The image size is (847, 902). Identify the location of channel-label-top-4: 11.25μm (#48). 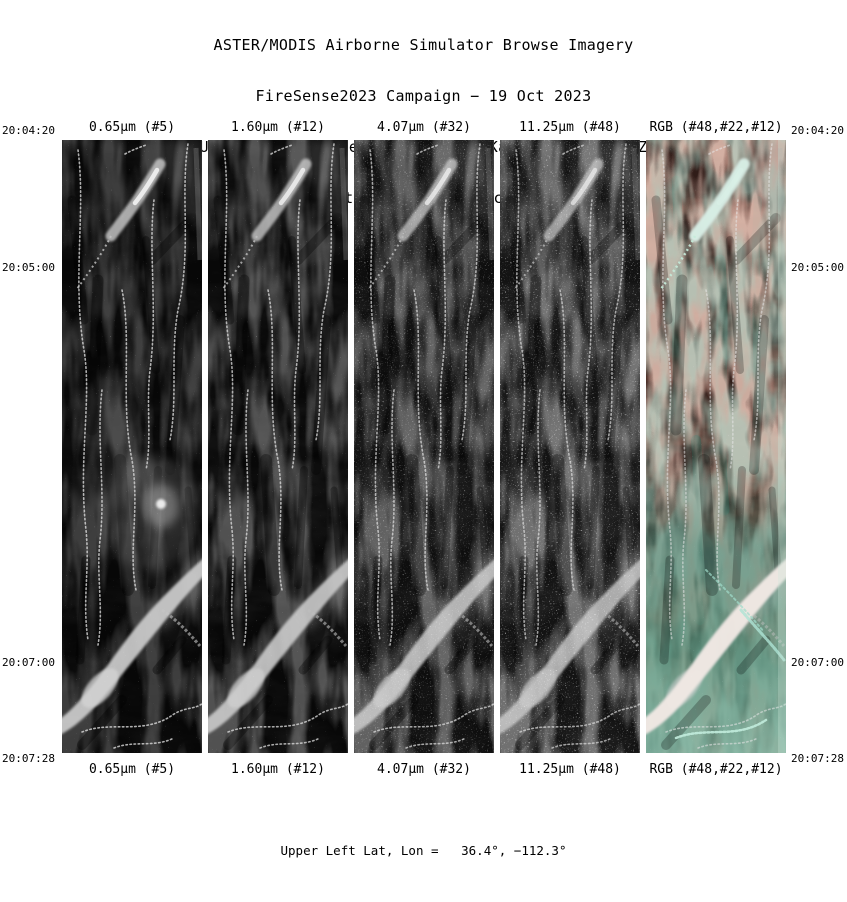
(570, 127).